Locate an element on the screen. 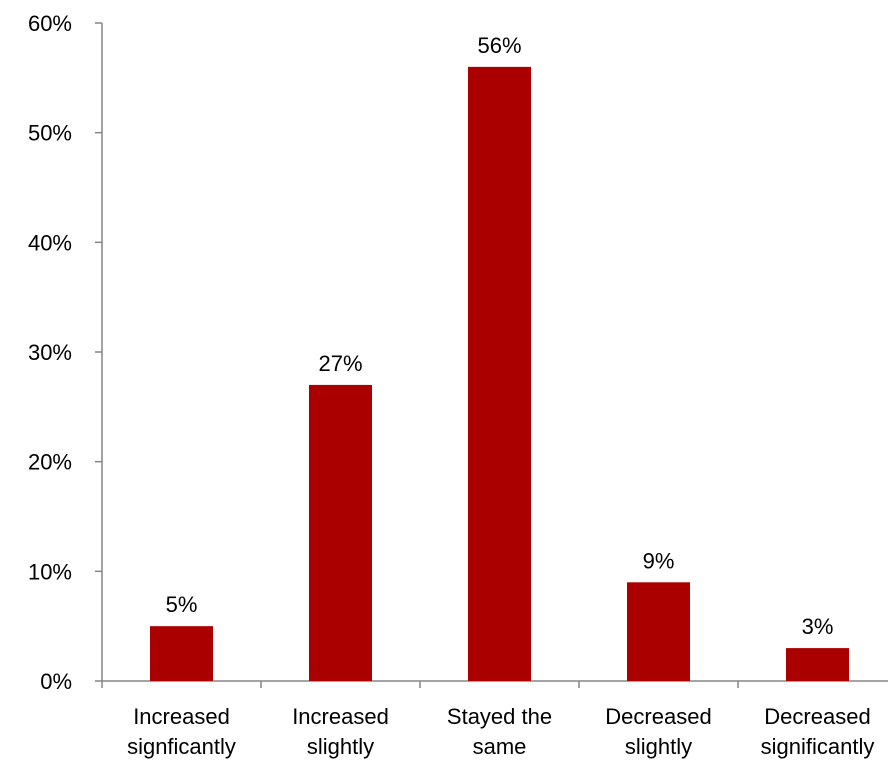 The image size is (888, 765). data-label: 5% is located at coordinates (182, 604).